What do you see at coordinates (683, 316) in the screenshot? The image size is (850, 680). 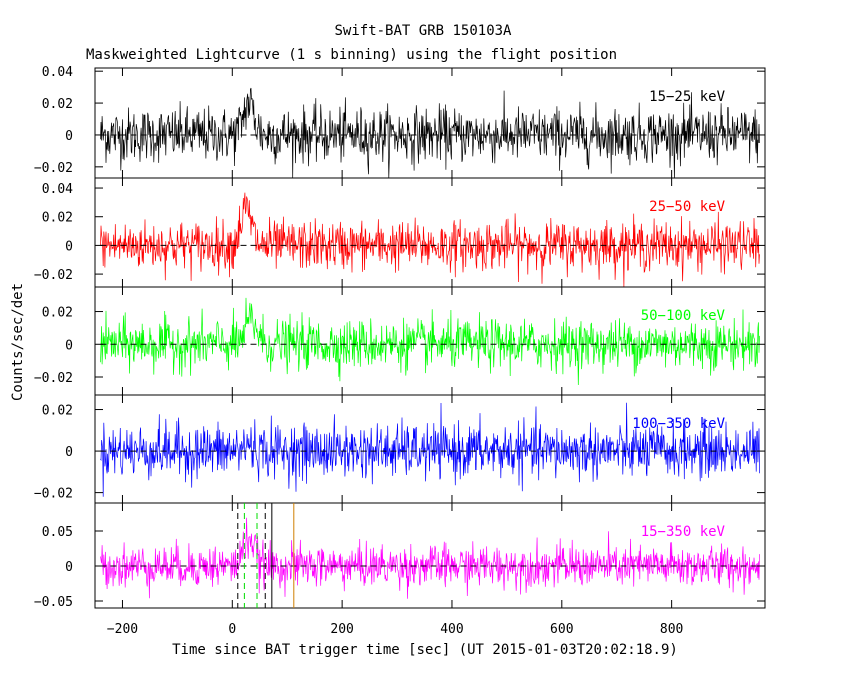 I see `panel-label: 50−100 keV` at bounding box center [683, 316].